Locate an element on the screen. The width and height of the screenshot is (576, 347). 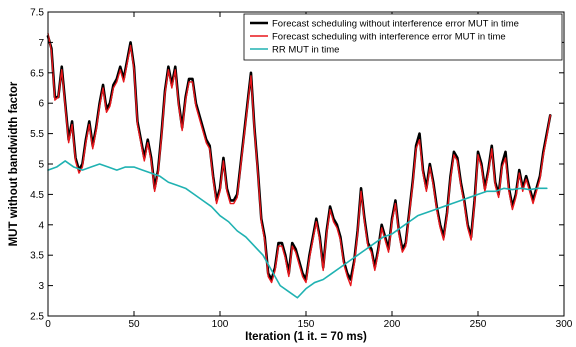
y-tick-label: 4.5 is located at coordinates (37, 195).